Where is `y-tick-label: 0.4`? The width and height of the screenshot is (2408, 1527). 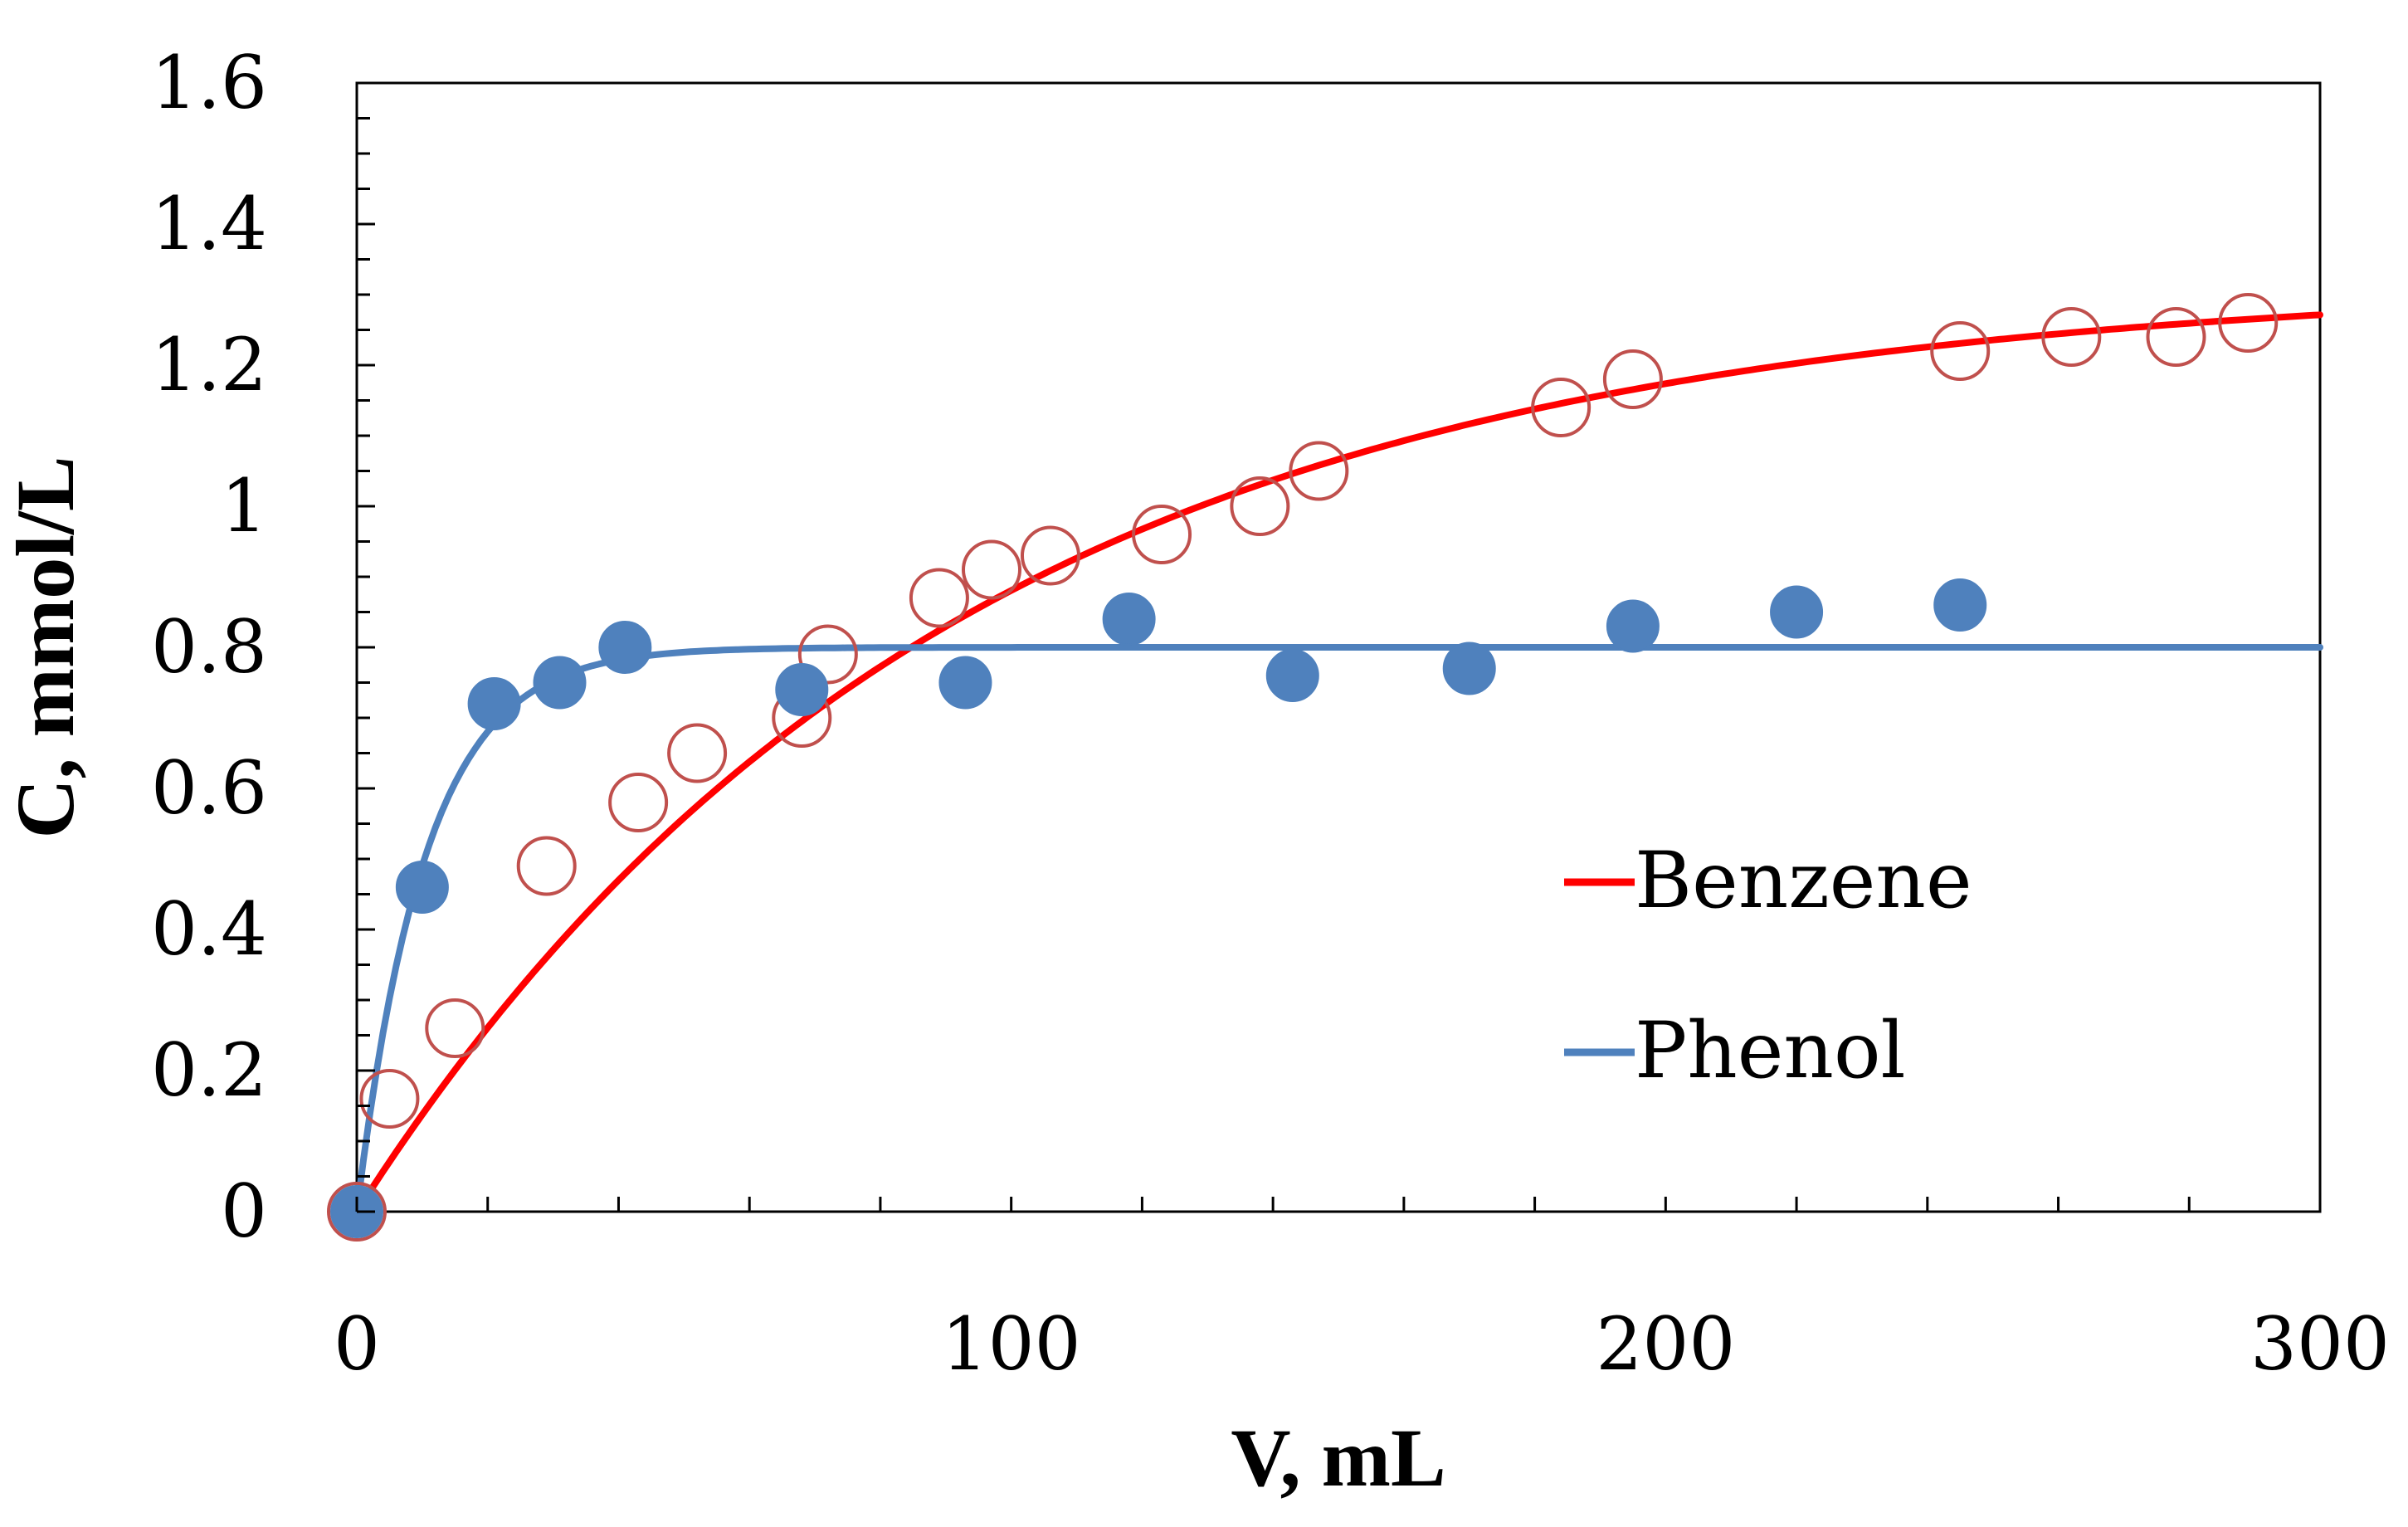
y-tick-label: 0.4 is located at coordinates (209, 929).